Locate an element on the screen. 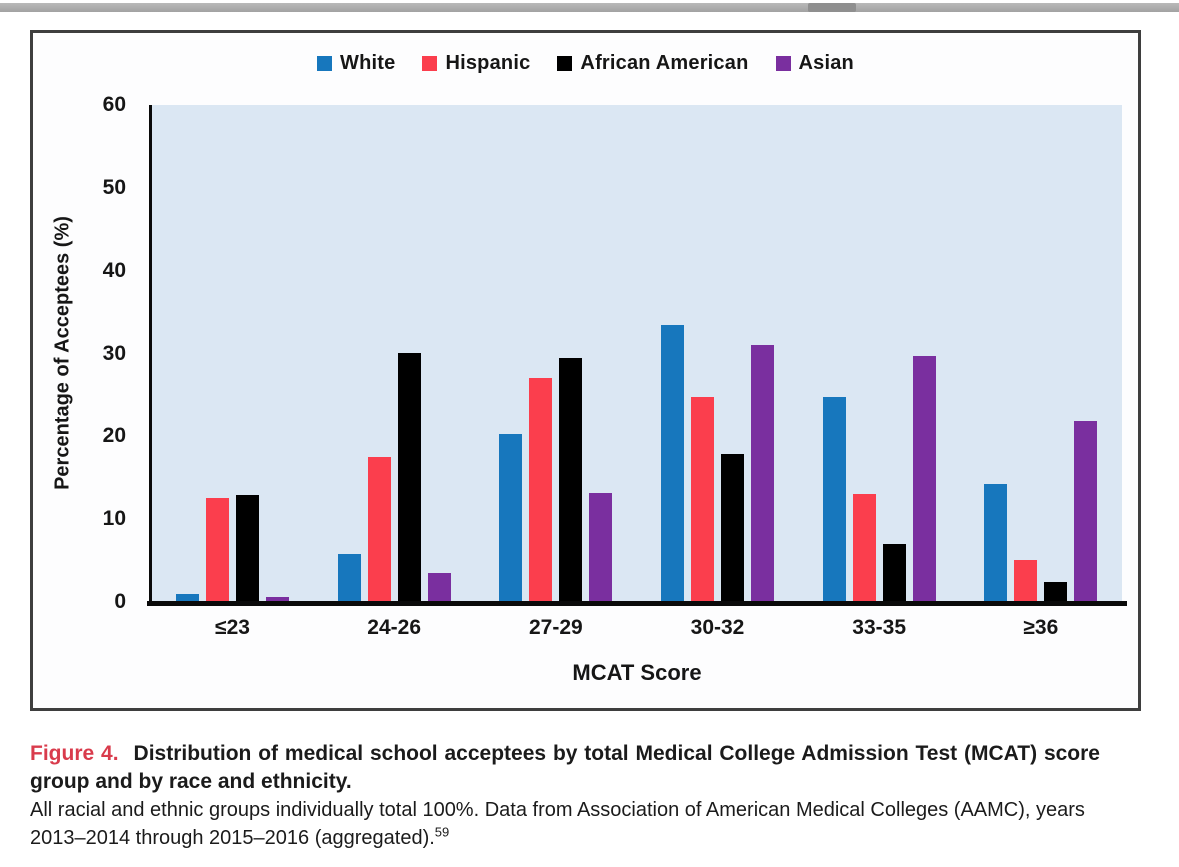  legend-swatch-asian is located at coordinates (783, 63).